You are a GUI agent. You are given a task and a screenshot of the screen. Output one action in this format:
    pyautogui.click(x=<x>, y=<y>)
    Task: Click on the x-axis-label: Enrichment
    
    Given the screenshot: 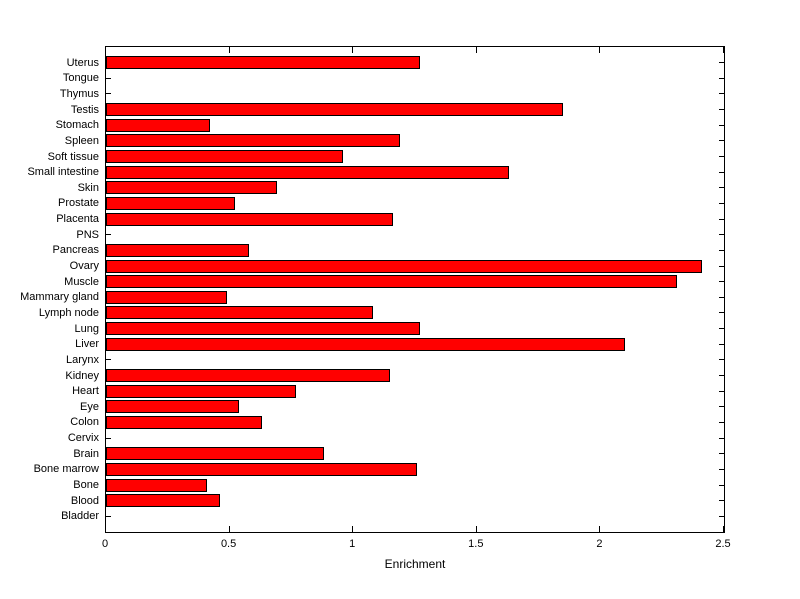 What is the action you would take?
    pyautogui.click(x=415, y=564)
    